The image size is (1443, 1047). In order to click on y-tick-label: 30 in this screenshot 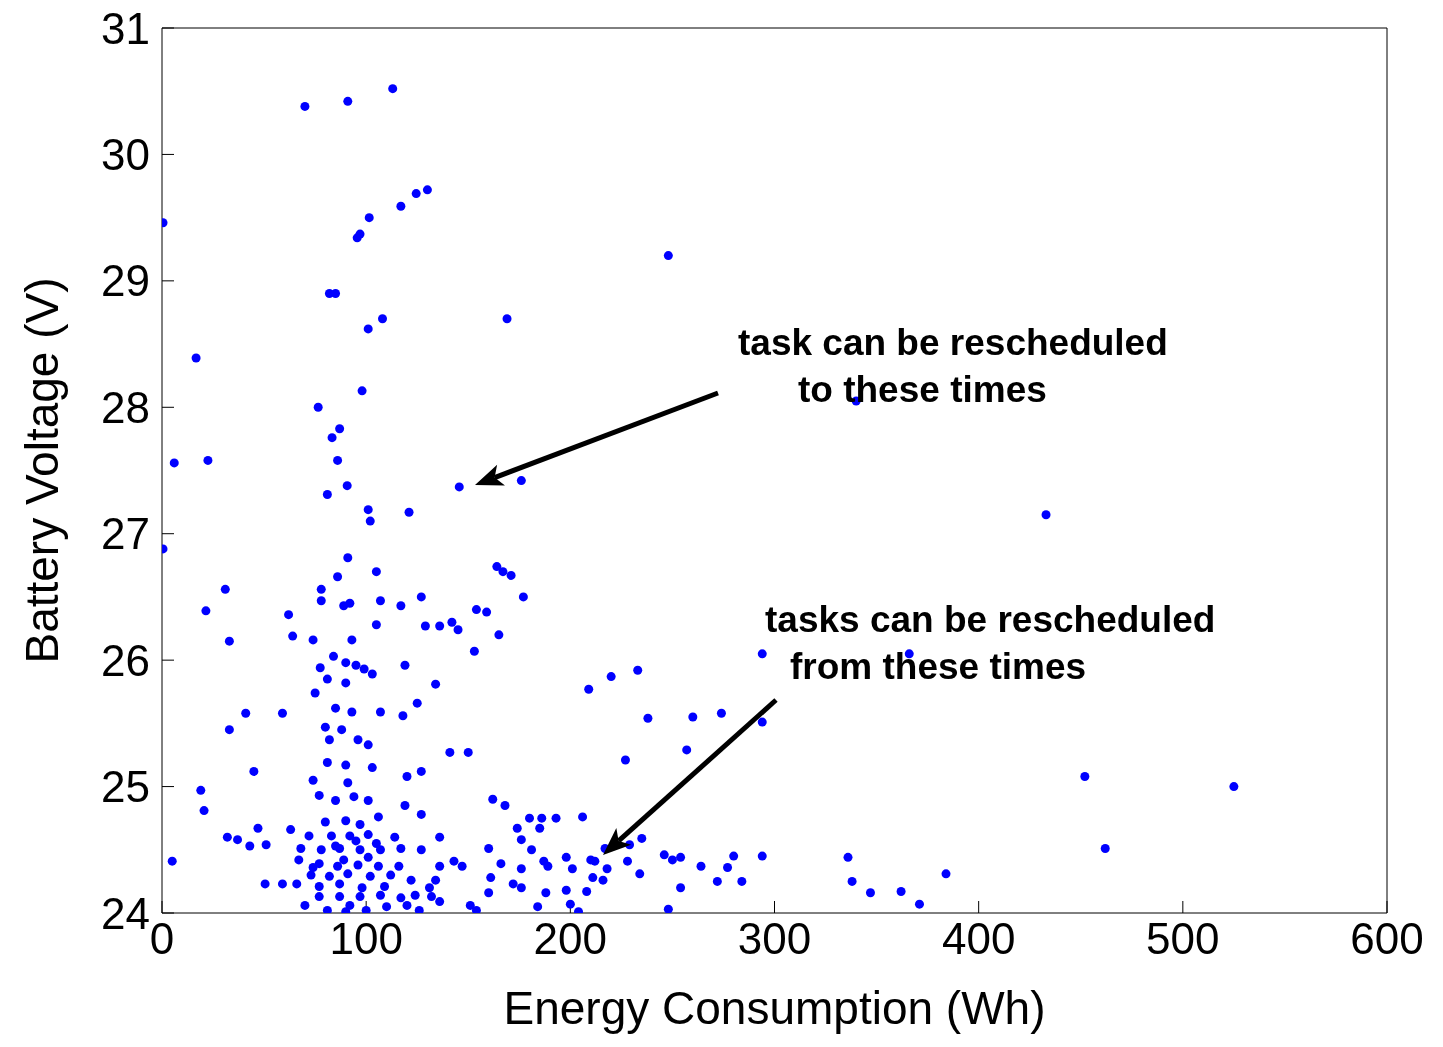, I will do `click(125, 155)`.